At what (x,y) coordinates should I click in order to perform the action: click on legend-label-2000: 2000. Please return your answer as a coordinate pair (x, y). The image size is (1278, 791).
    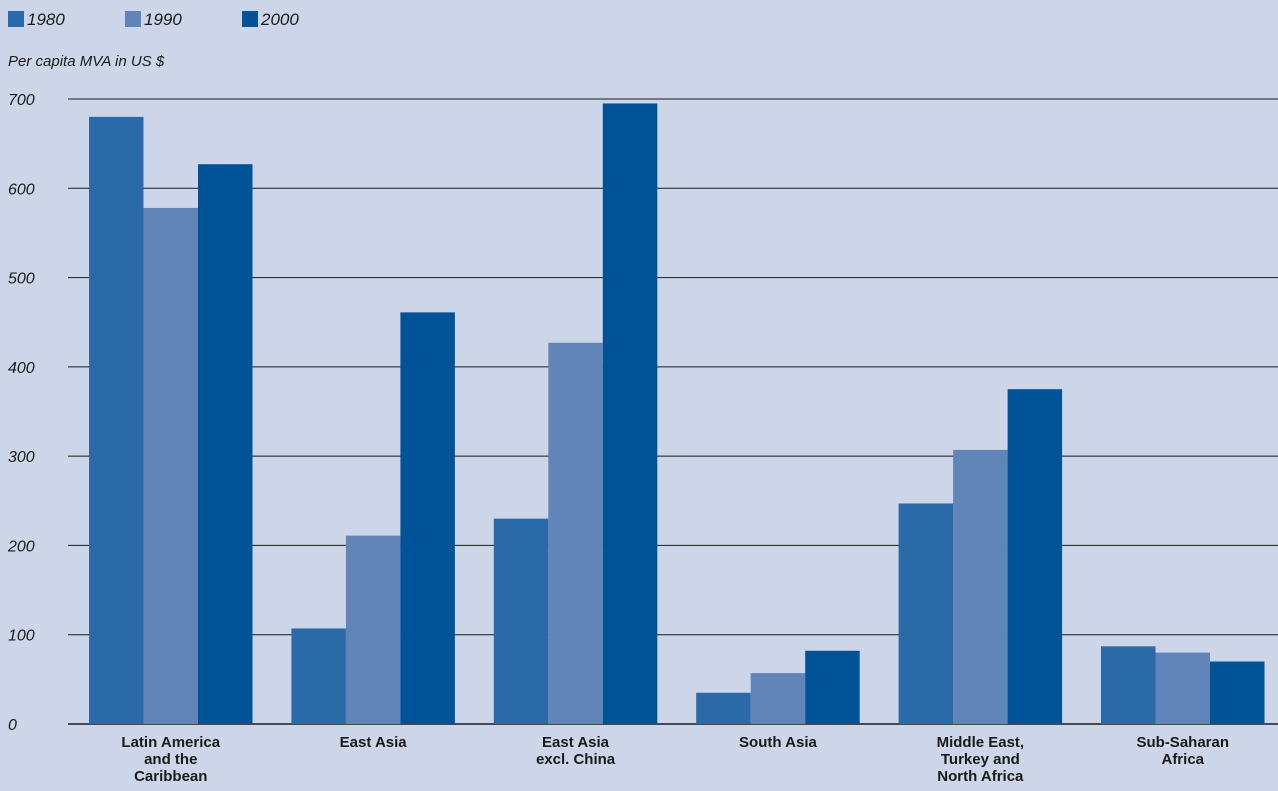
    Looking at the image, I should click on (279, 19).